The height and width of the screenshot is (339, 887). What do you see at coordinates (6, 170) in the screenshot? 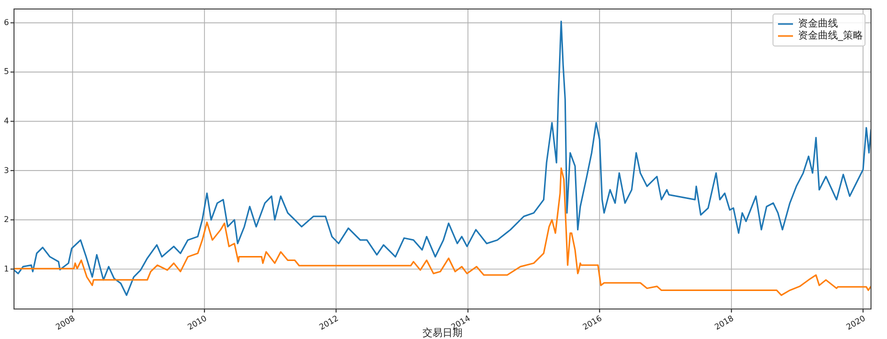
I see `y-tick-label: 3` at bounding box center [6, 170].